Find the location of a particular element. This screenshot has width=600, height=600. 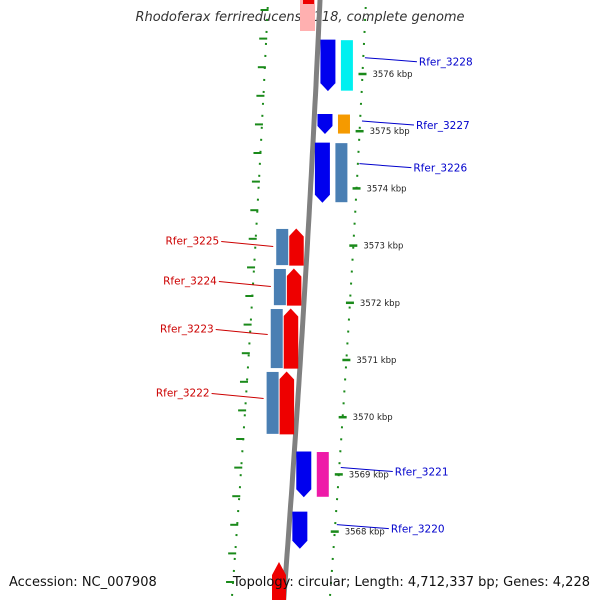

scale-tick-label: 3570 kbp is located at coordinates (373, 418).